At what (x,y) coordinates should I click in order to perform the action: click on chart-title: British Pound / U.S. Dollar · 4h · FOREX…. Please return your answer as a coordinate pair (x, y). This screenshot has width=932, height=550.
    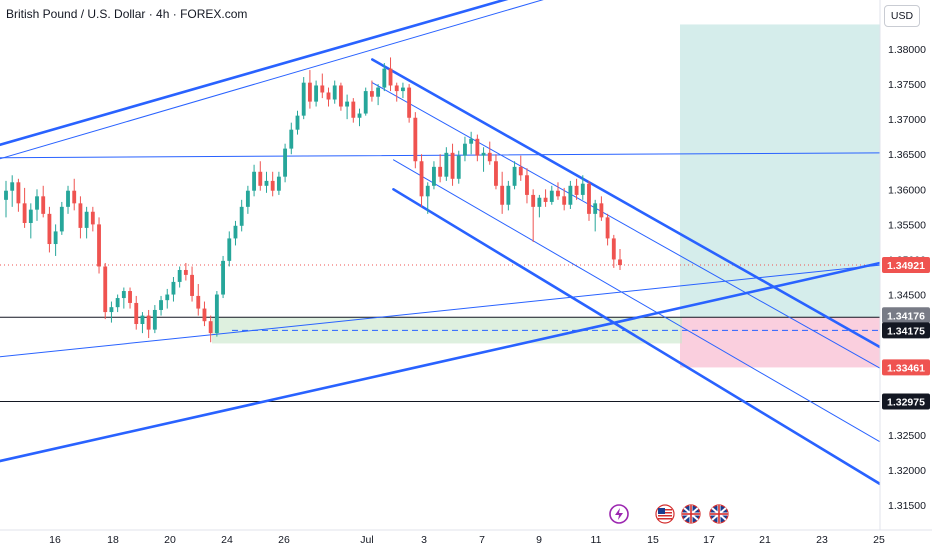
    Looking at the image, I should click on (126, 14).